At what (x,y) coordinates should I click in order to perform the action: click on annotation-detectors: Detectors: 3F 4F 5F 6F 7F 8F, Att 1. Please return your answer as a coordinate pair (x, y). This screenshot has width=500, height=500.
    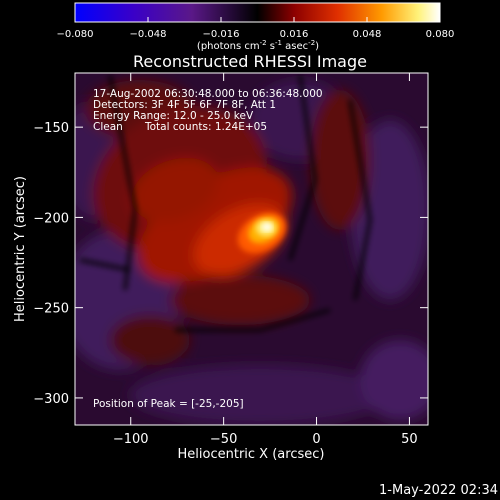
    Looking at the image, I should click on (184, 105).